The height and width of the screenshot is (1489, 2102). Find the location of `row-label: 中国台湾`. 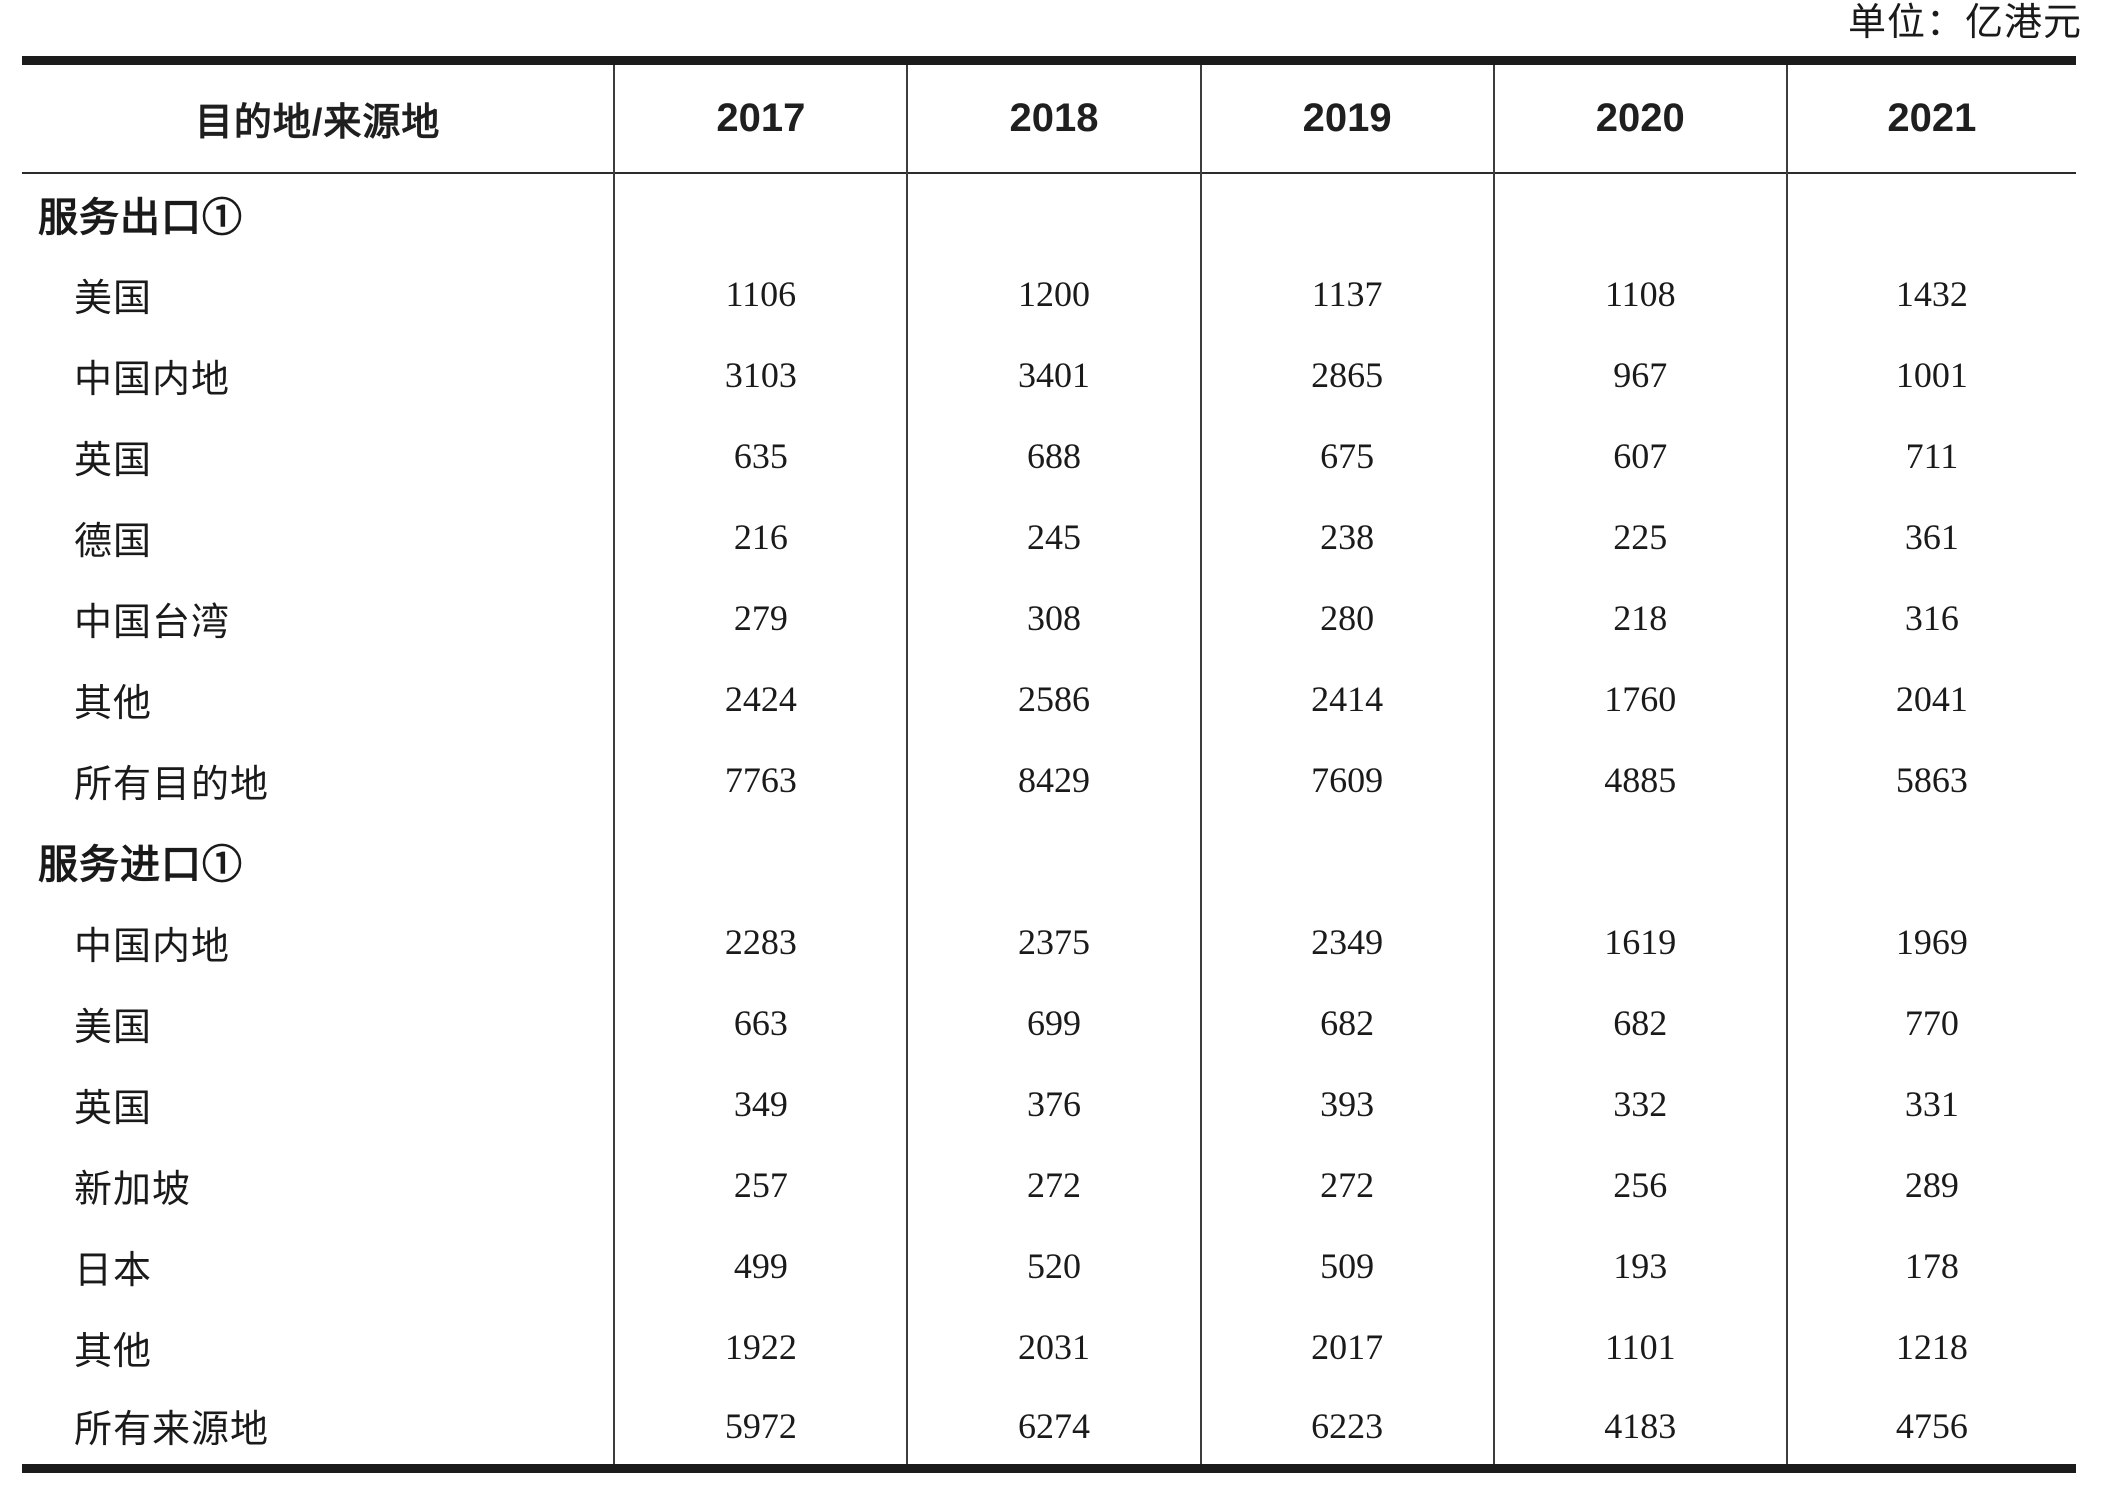

row-label: 中国台湾 is located at coordinates (319, 618).